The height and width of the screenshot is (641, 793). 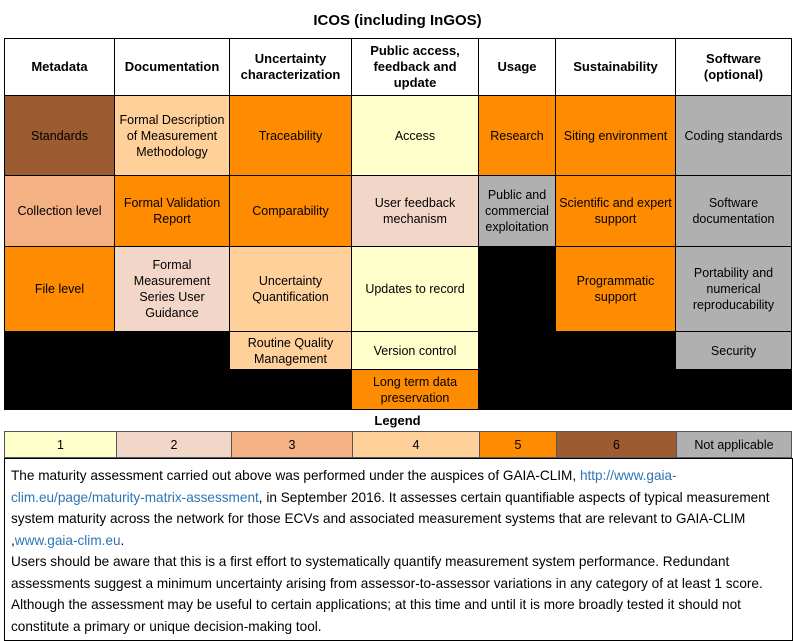 I want to click on gaia-clim-link: www.gaia-clim.eu, so click(x=67, y=540).